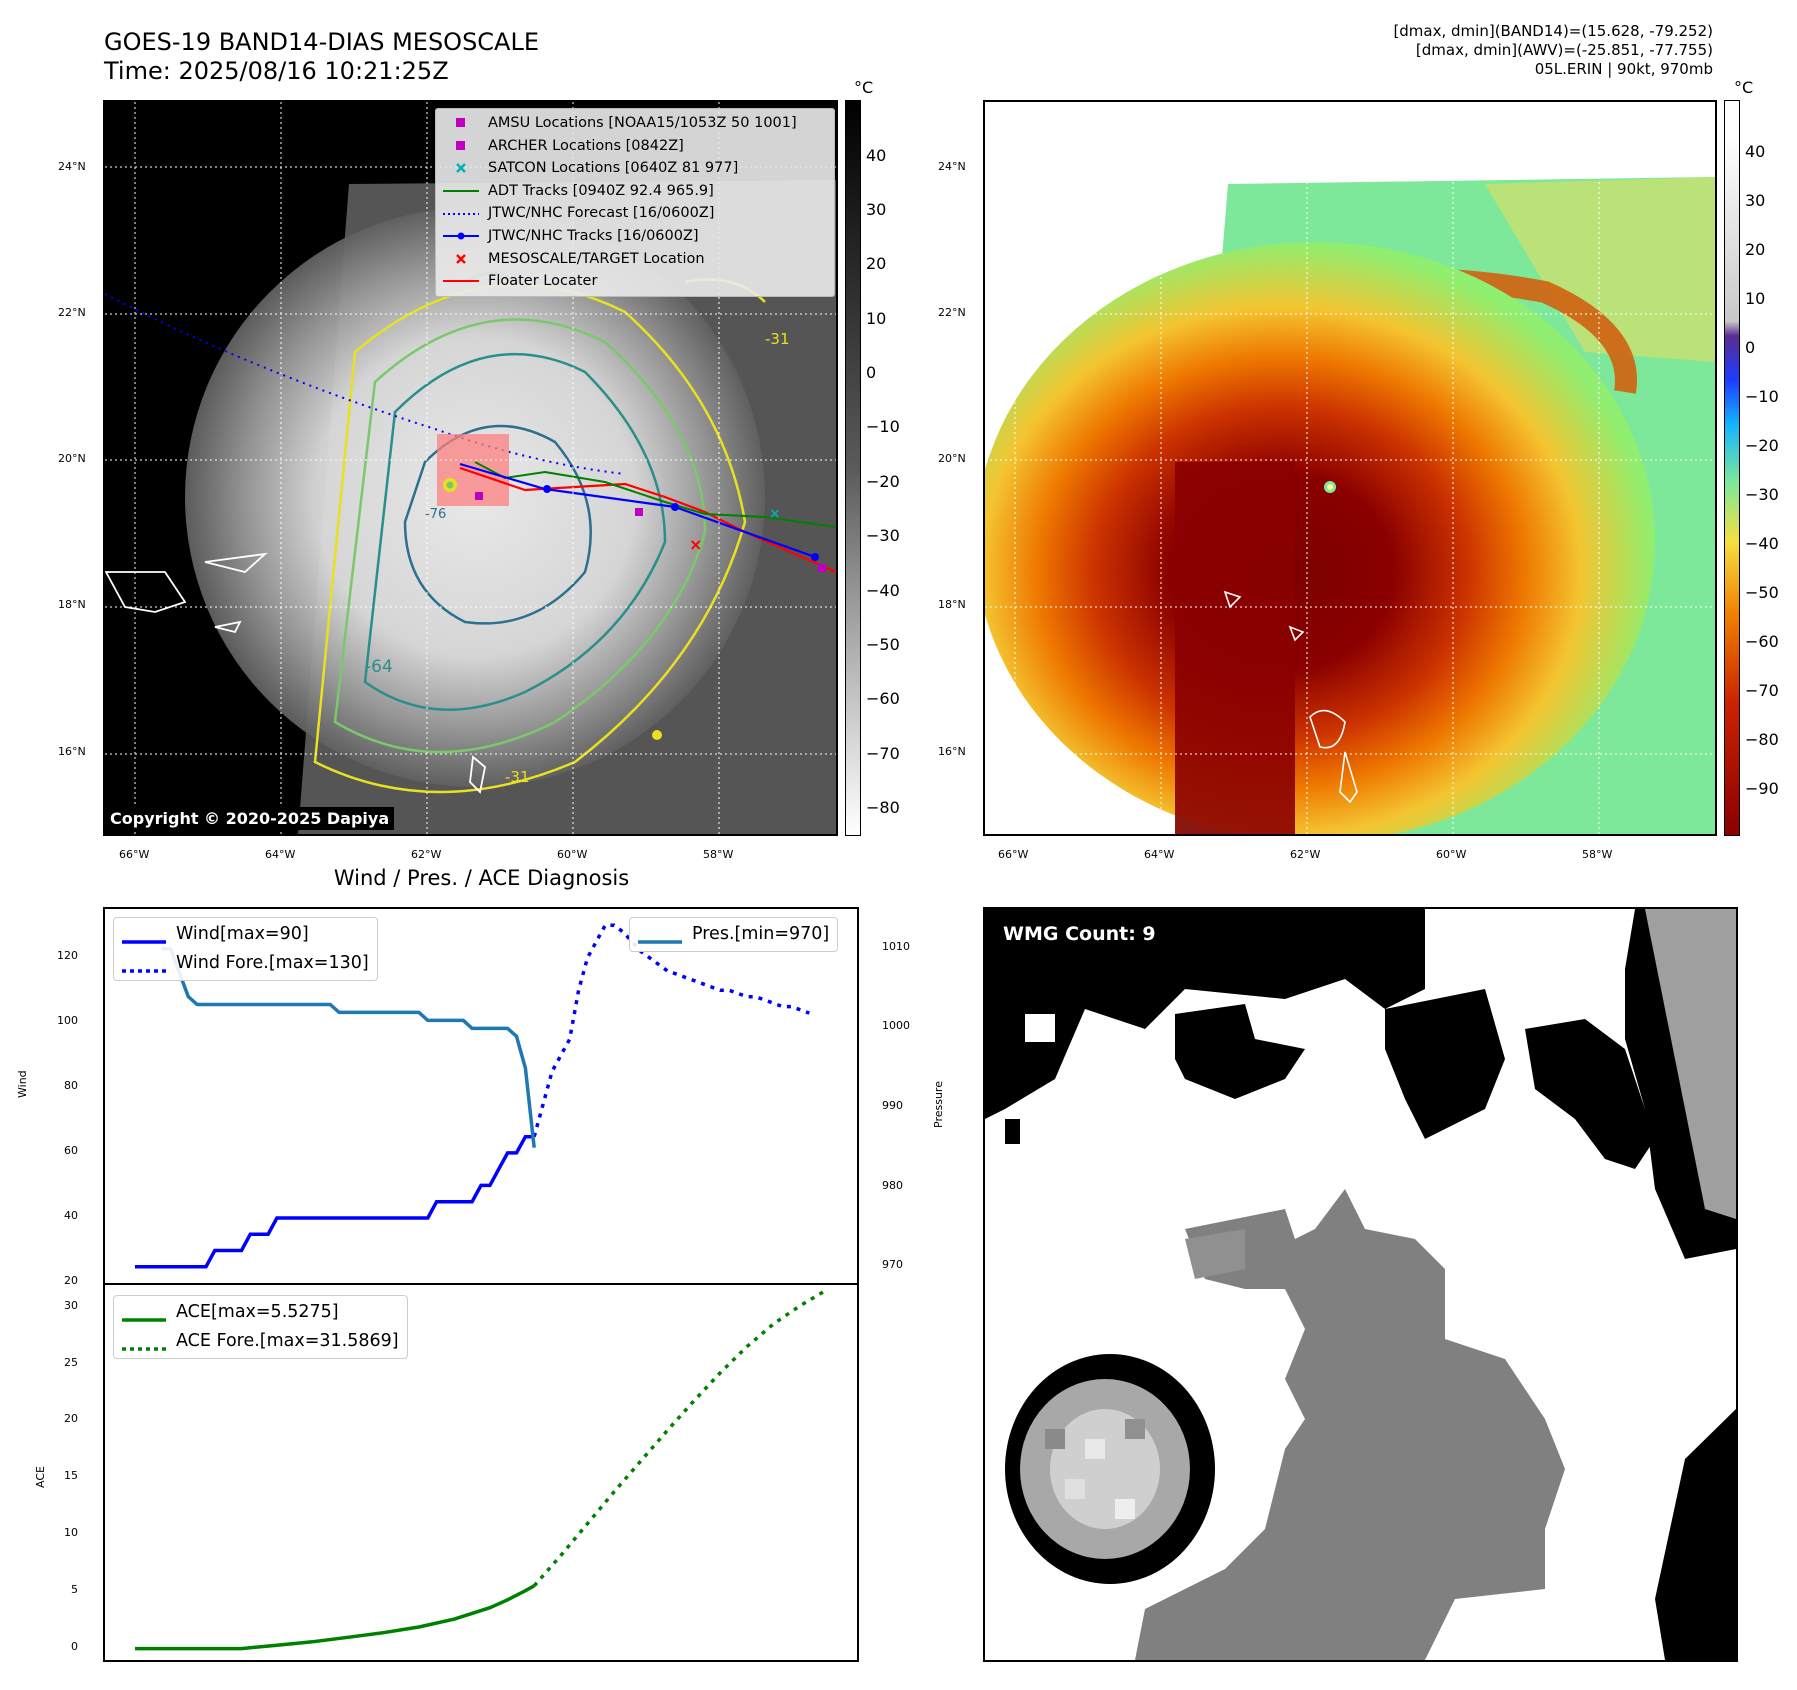 Image resolution: width=1797 pixels, height=1690 pixels. I want to click on jtwc-track, so click(637, 510).